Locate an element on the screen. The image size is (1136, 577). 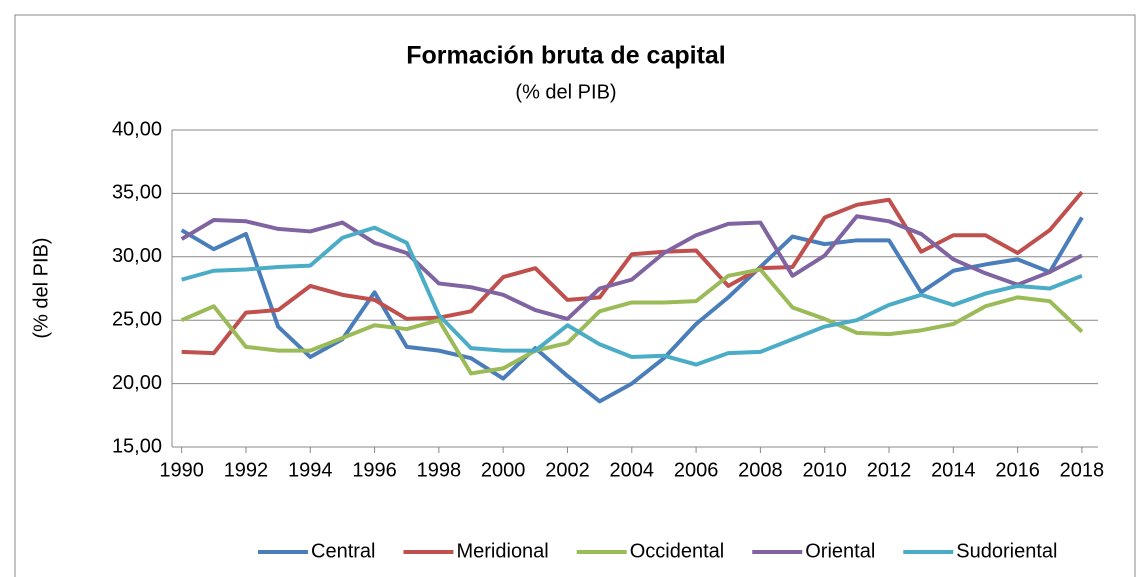
x-tick-label: 1996 is located at coordinates (374, 470).